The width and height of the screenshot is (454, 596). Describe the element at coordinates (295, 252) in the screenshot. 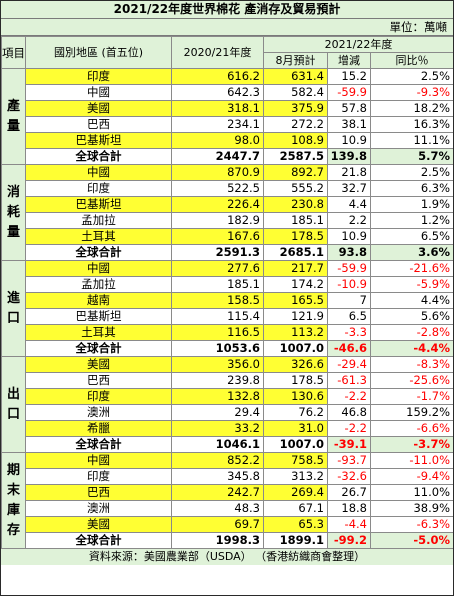

I see `total-2021-cell: 2685.1` at that location.